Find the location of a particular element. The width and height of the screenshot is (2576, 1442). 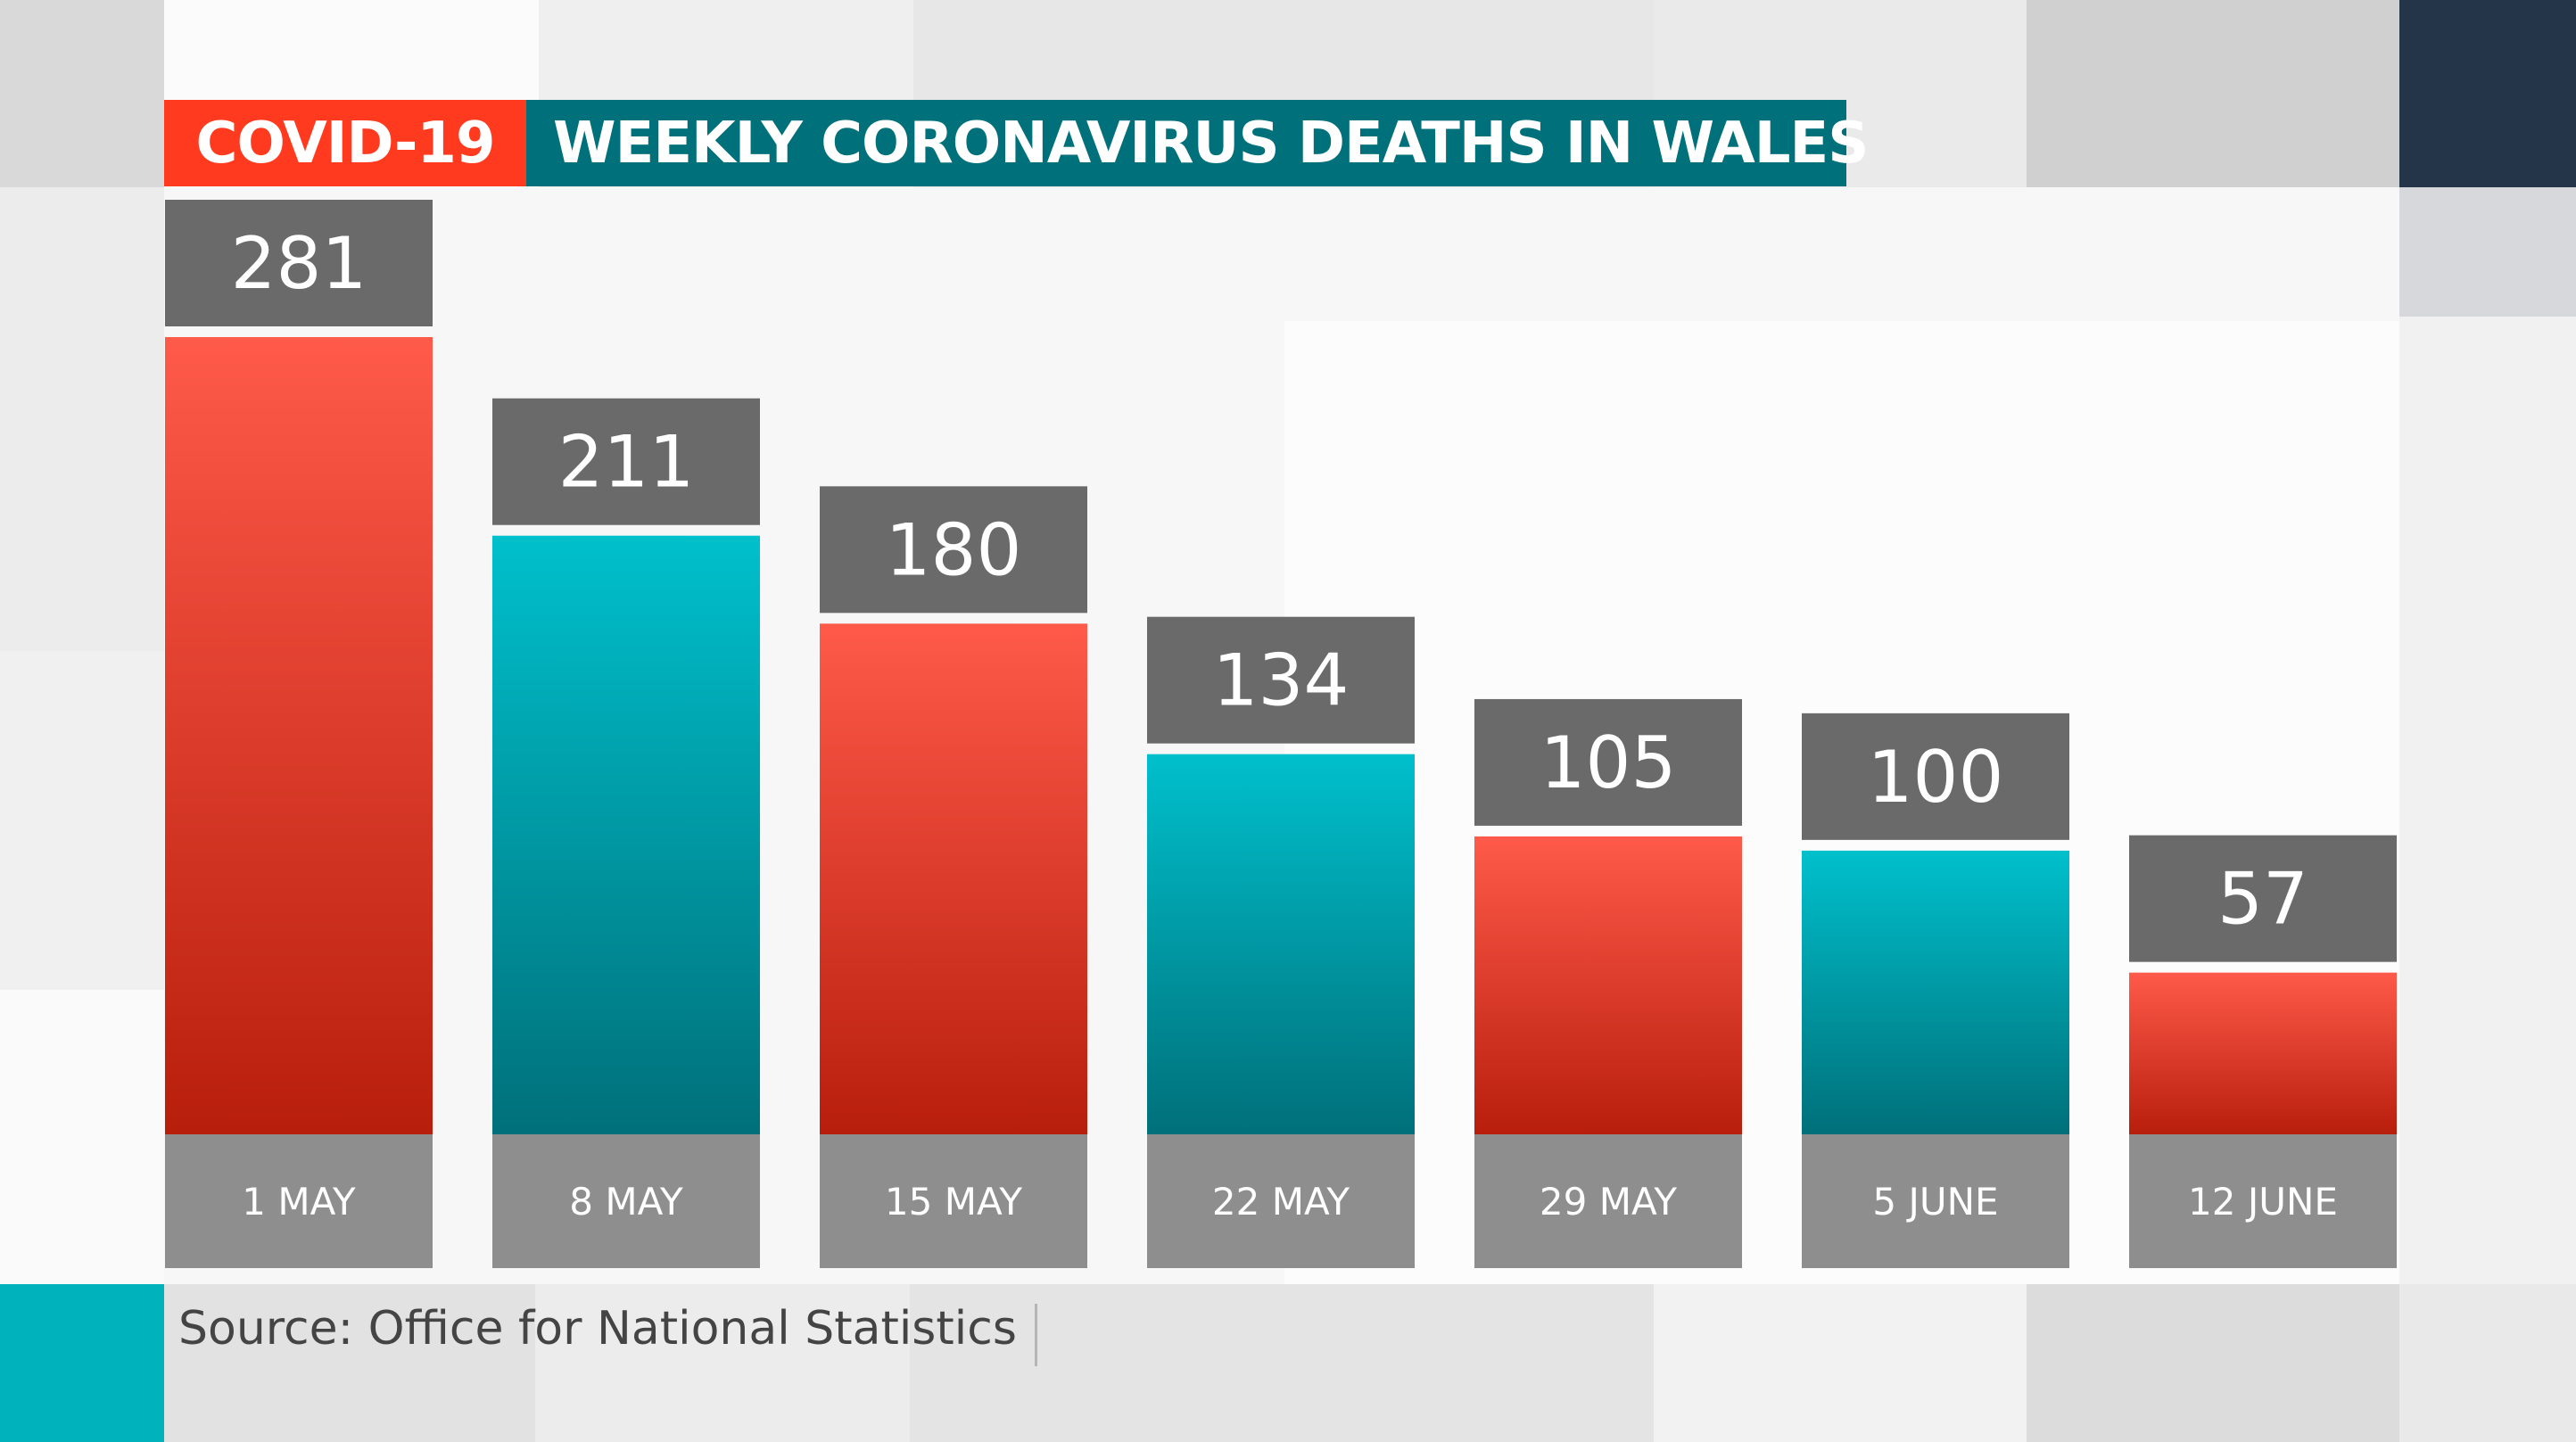

category-label: 8 MAY is located at coordinates (626, 1202).